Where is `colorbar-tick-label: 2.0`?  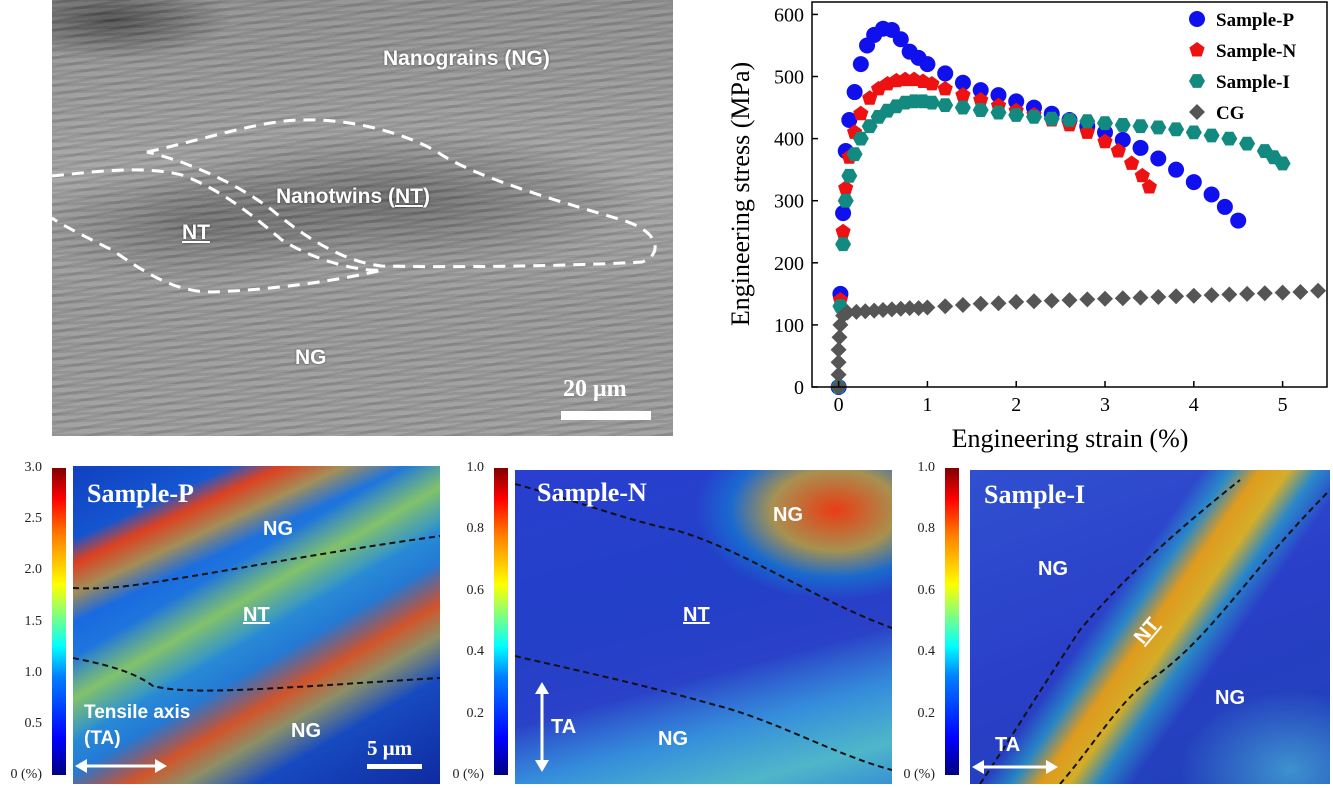
colorbar-tick-label: 2.0 is located at coordinates (33, 570).